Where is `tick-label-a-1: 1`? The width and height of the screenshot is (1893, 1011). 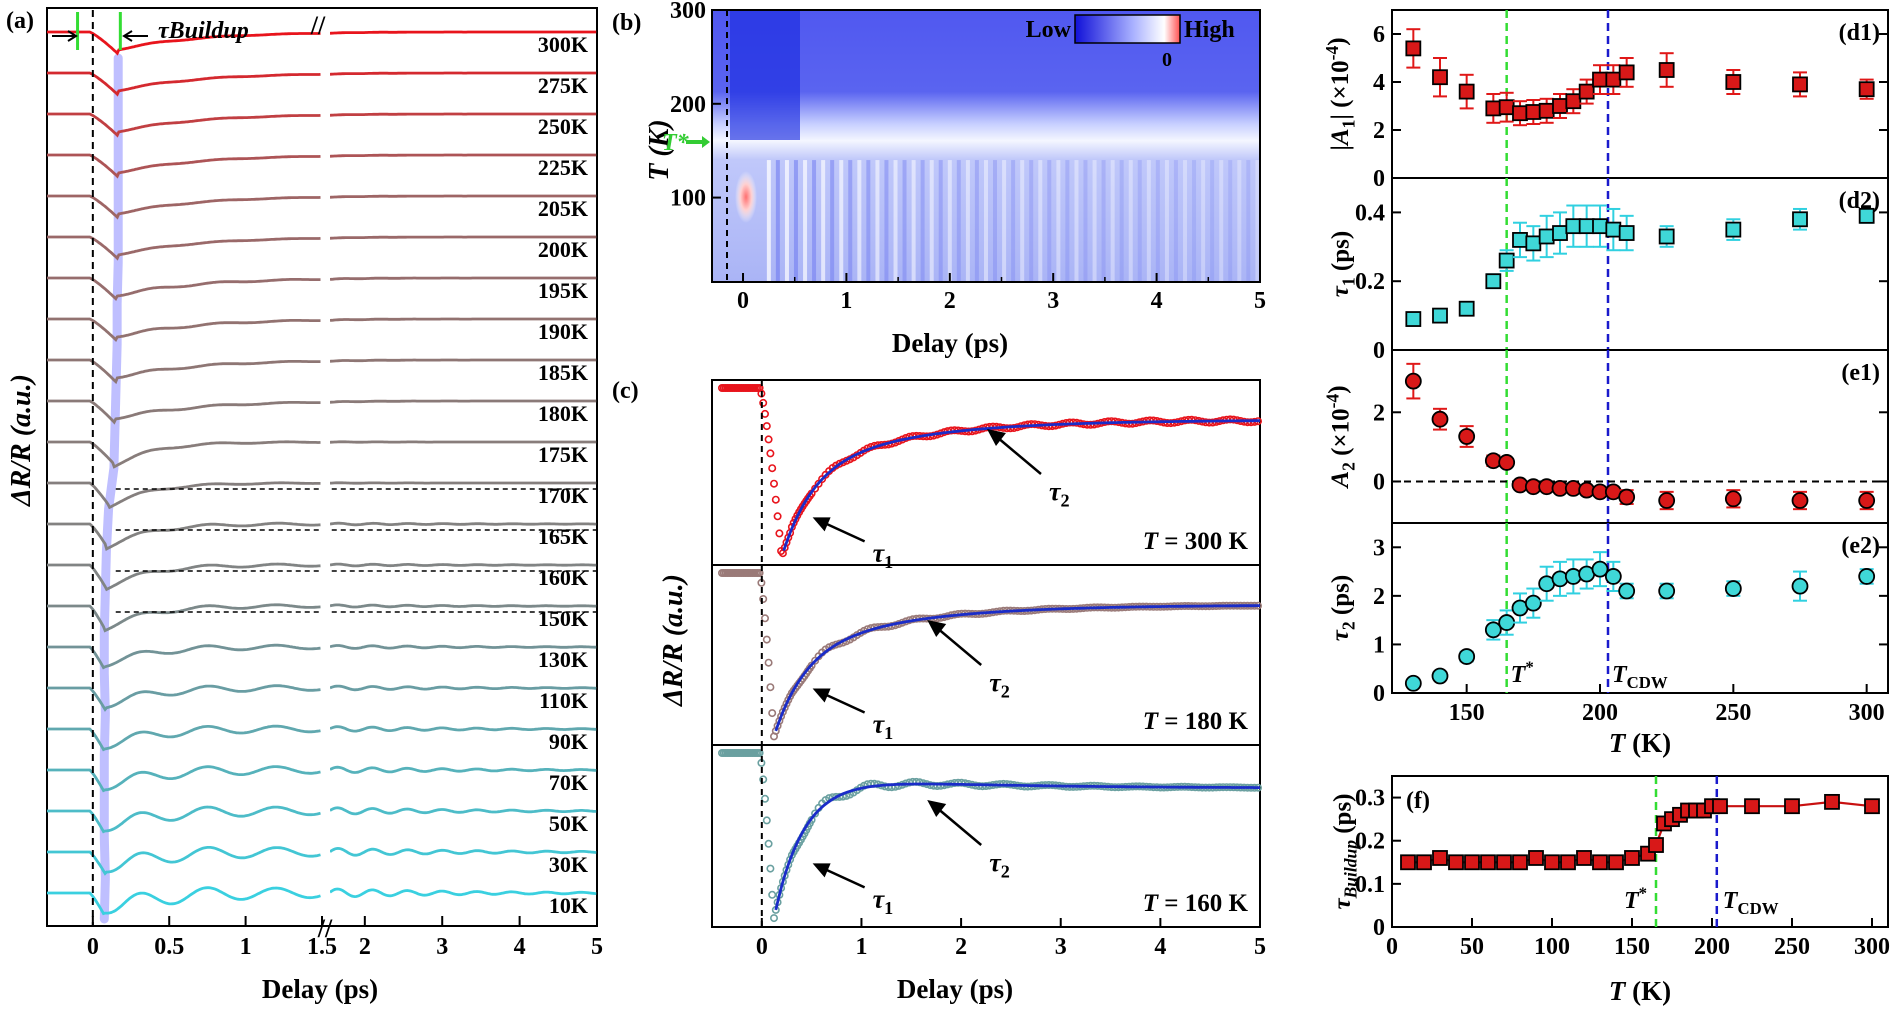
tick-label-a-1: 1 is located at coordinates (246, 947).